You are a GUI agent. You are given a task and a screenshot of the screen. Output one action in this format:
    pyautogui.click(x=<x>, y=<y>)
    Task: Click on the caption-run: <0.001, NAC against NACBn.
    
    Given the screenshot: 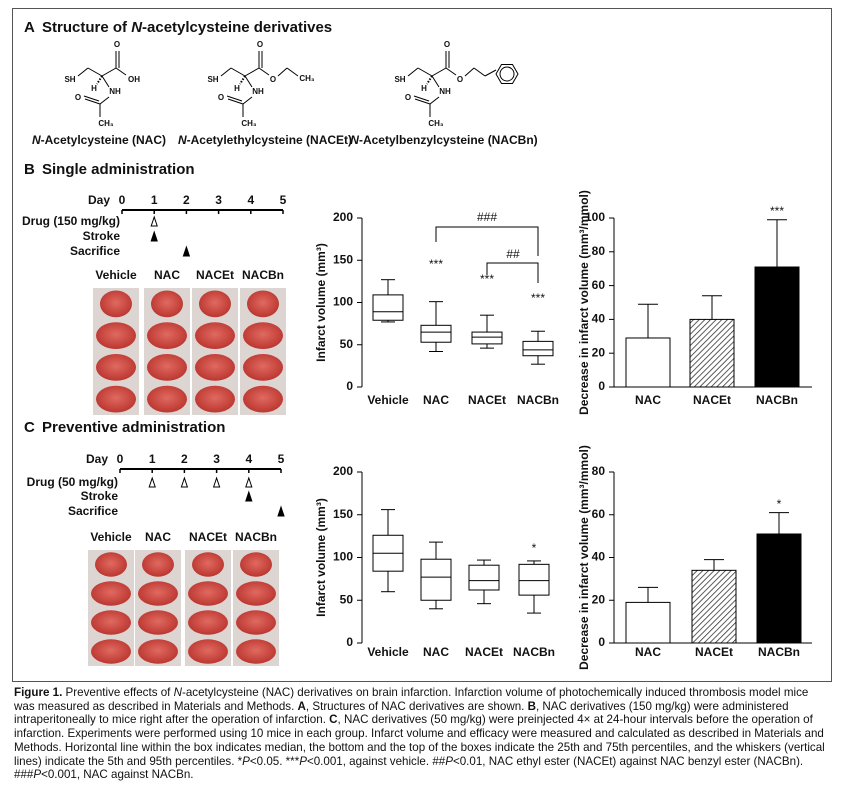 What is the action you would take?
    pyautogui.click(x=117, y=775)
    